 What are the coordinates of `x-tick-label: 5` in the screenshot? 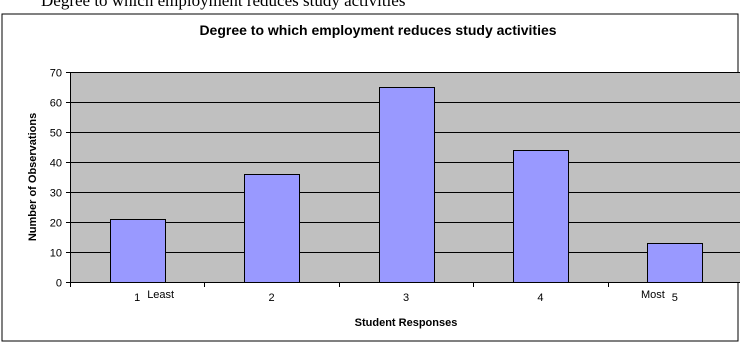 It's located at (675, 298).